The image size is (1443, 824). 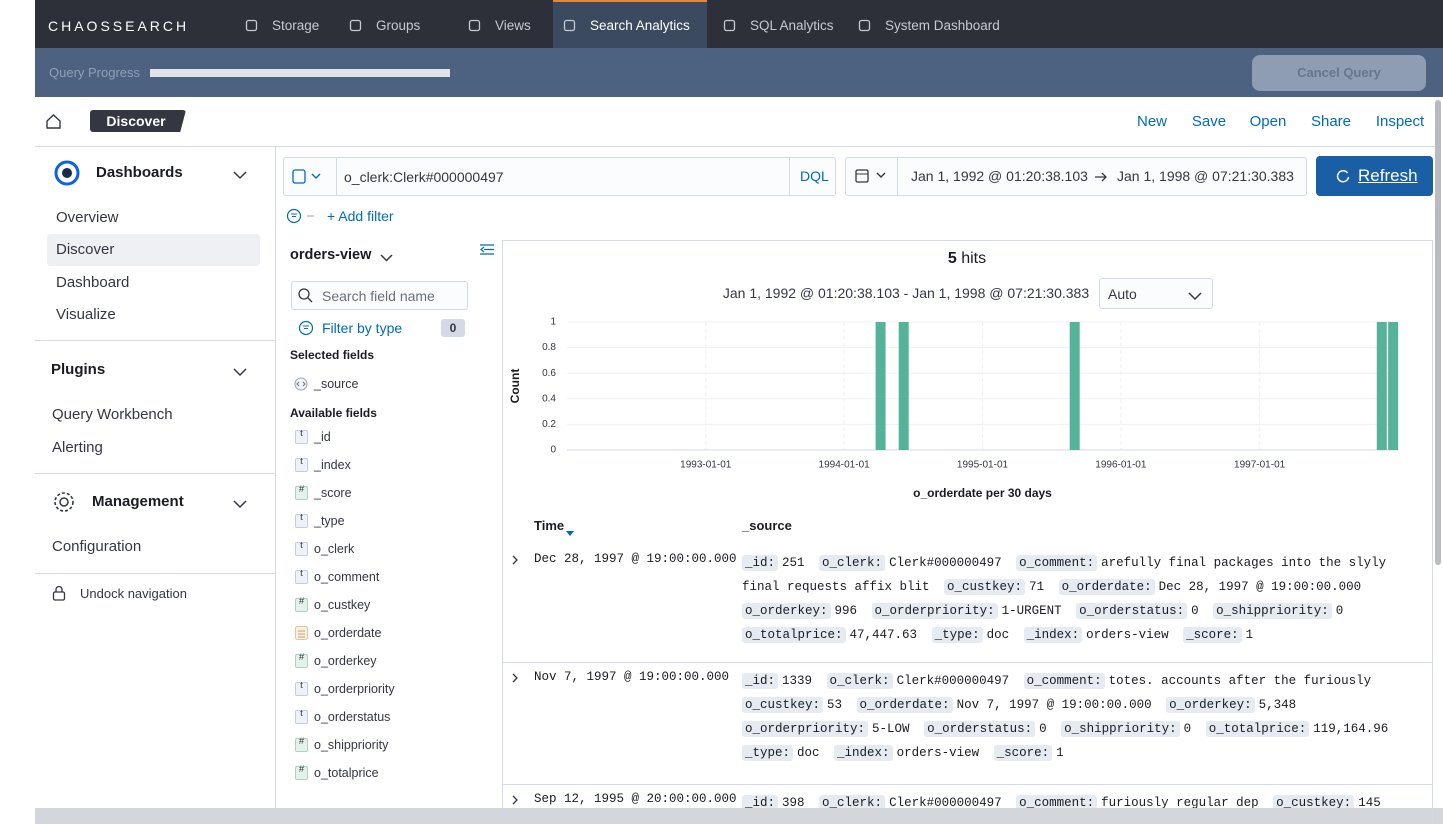 What do you see at coordinates (360, 216) in the screenshot?
I see `add-filter: + Add filter` at bounding box center [360, 216].